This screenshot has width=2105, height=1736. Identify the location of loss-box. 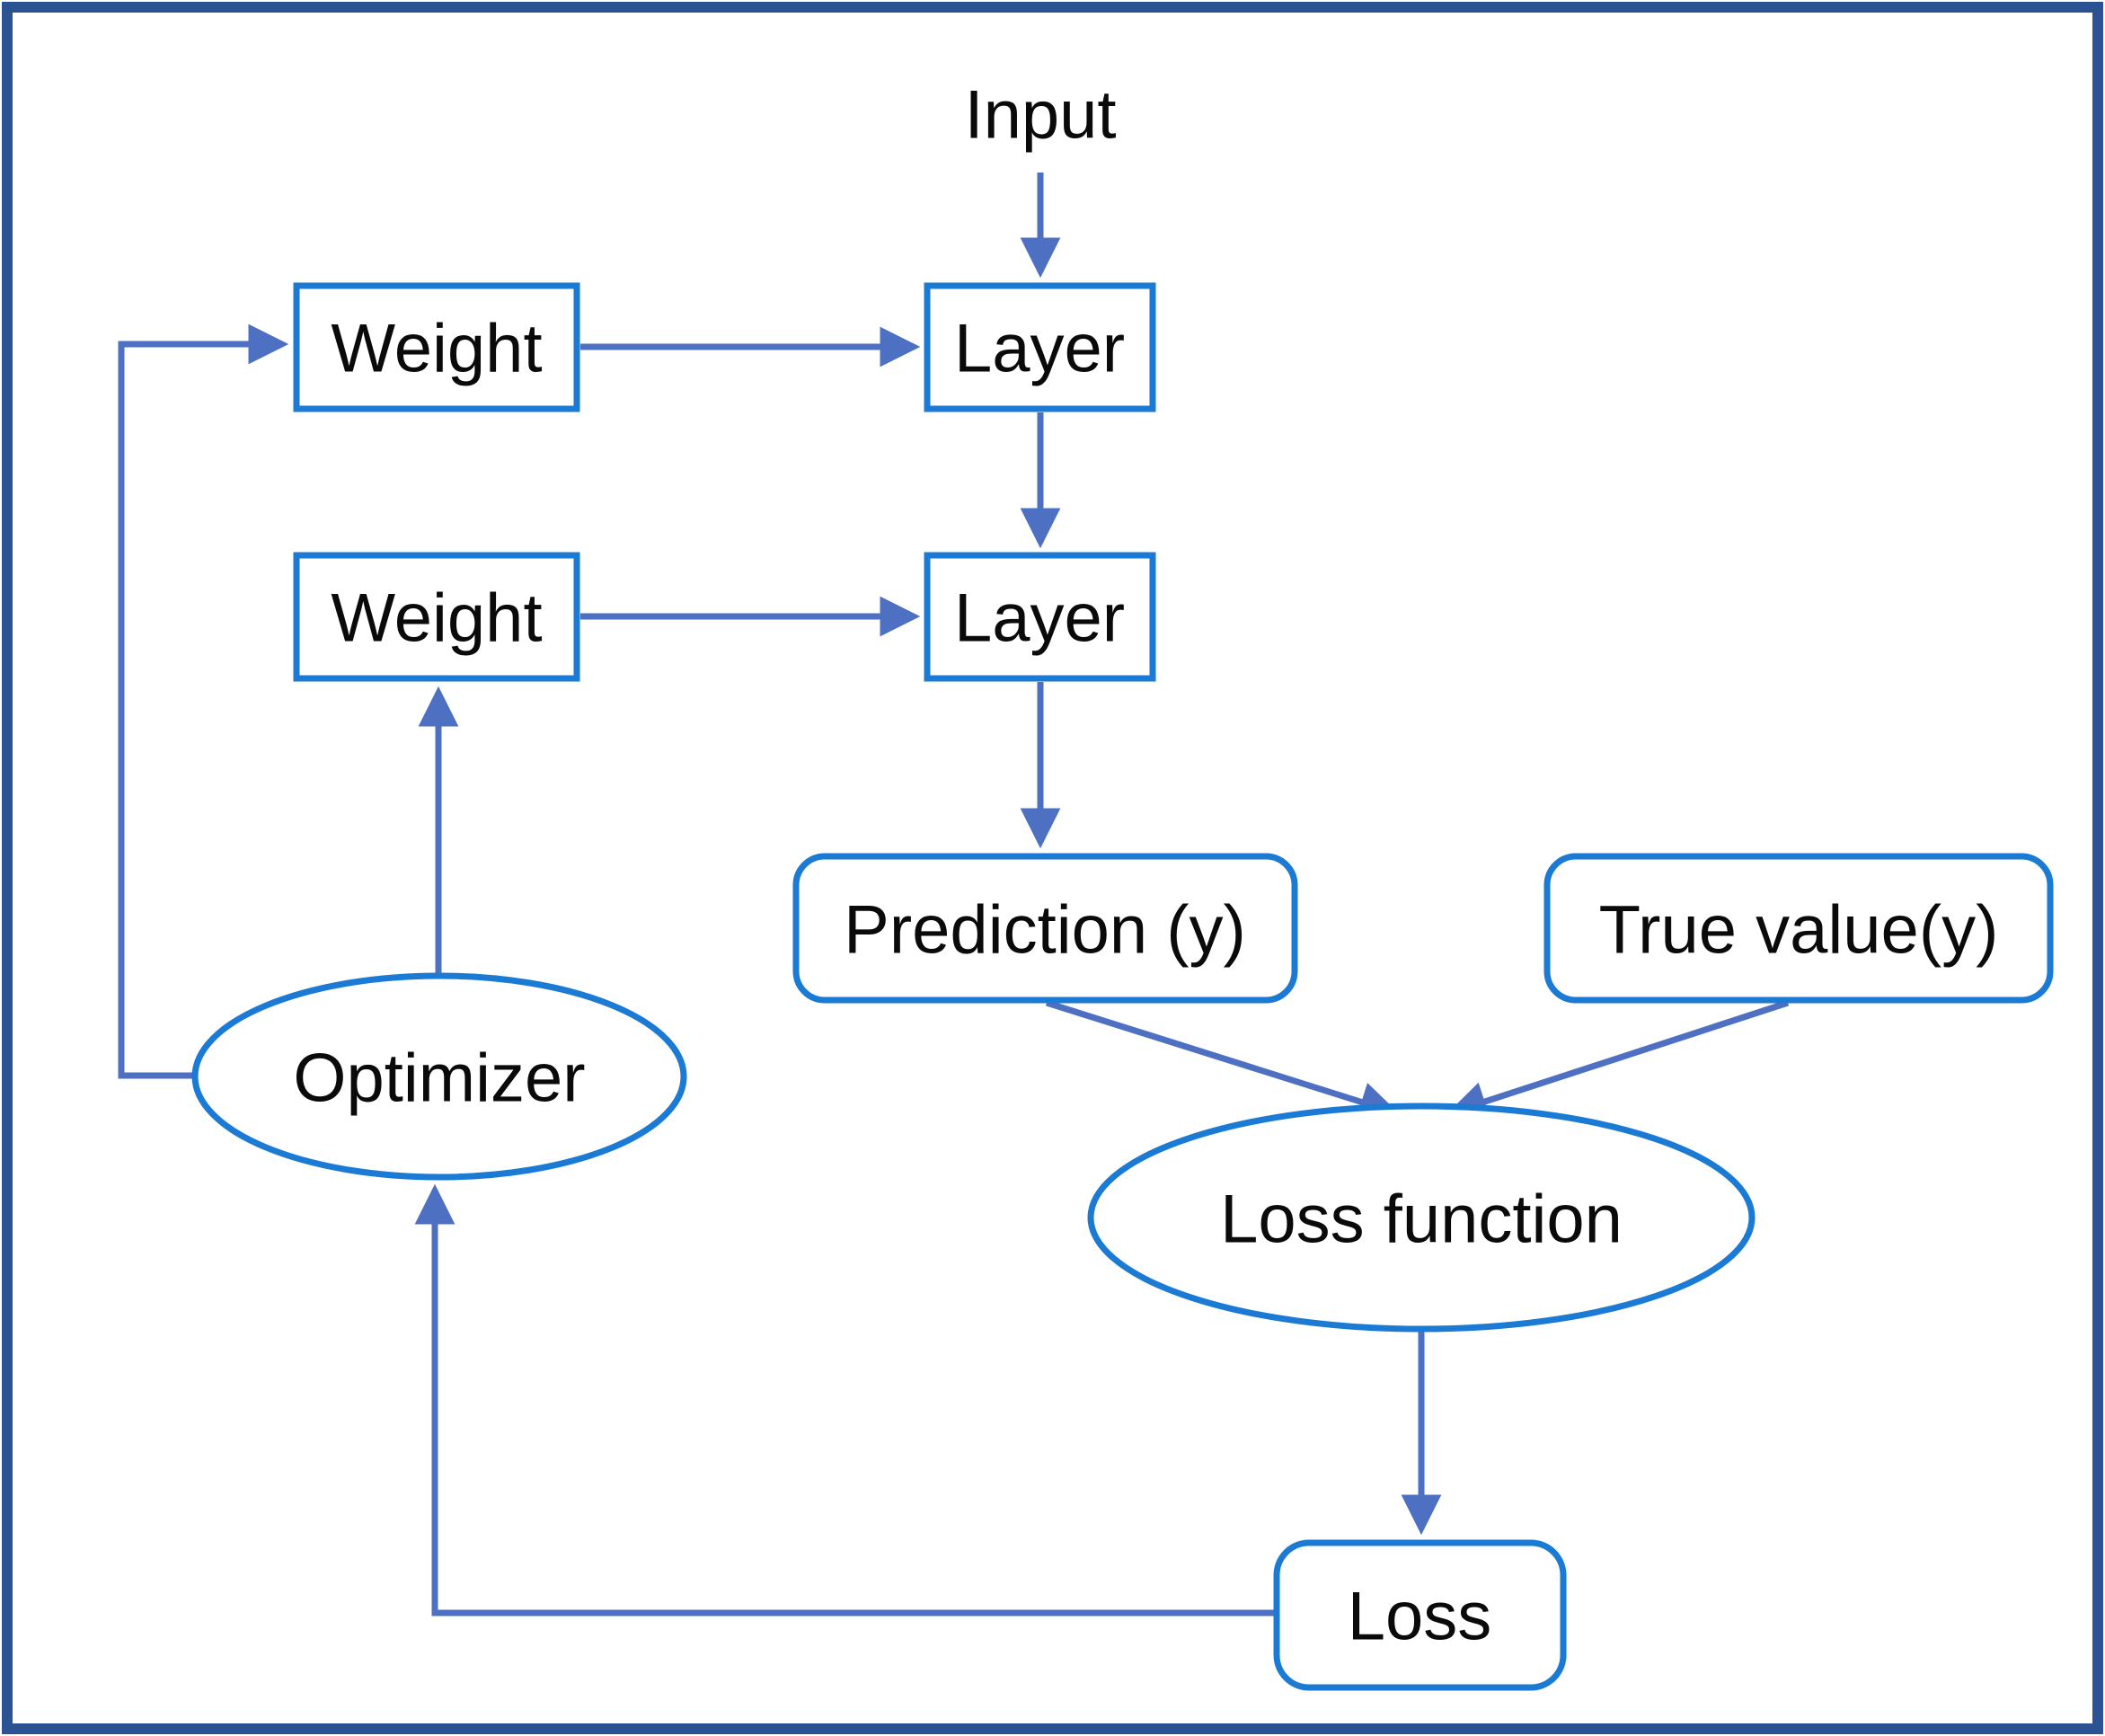
(1420, 1615).